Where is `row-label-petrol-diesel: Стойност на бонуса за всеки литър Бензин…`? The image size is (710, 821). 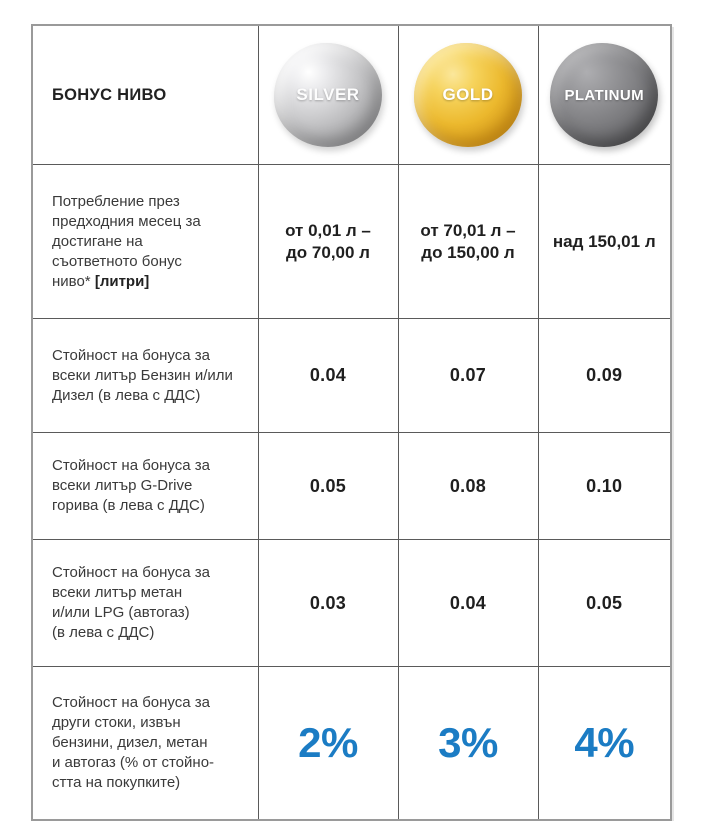
row-label-petrol-diesel: Стойност на бонуса за всеки литър Бензин… is located at coordinates (142, 375).